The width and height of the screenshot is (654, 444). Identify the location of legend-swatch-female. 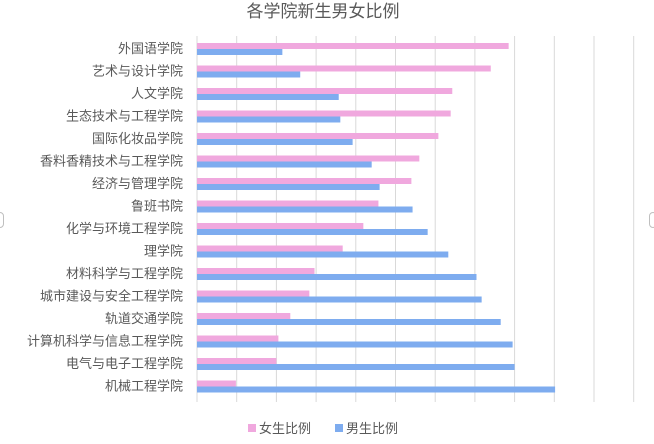
(252, 428).